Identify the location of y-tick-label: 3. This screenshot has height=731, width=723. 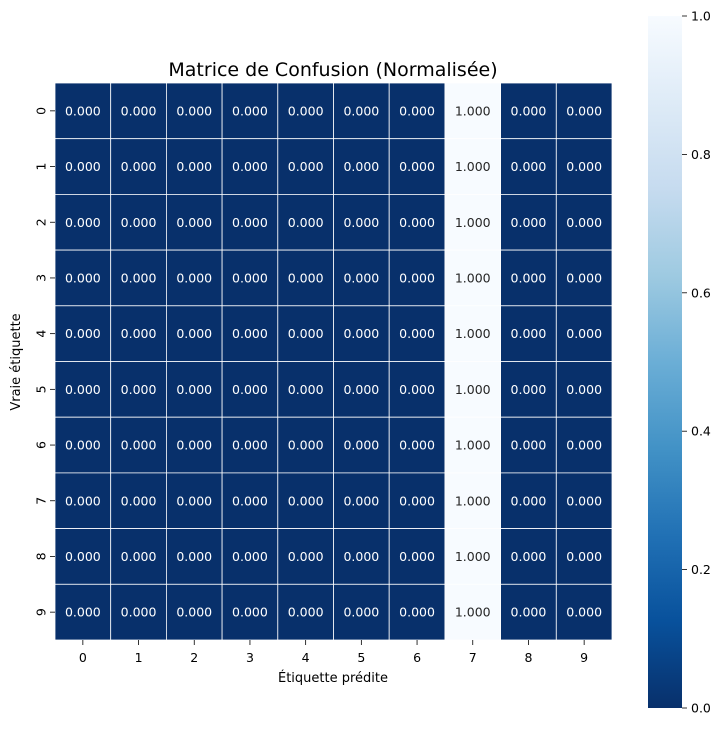
(41, 278).